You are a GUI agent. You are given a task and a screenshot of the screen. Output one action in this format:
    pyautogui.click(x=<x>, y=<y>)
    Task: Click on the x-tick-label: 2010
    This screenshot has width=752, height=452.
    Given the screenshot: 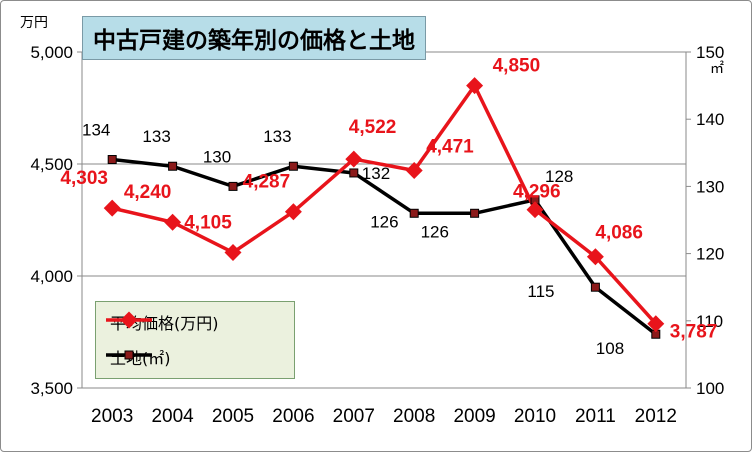 What is the action you would take?
    pyautogui.click(x=535, y=416)
    